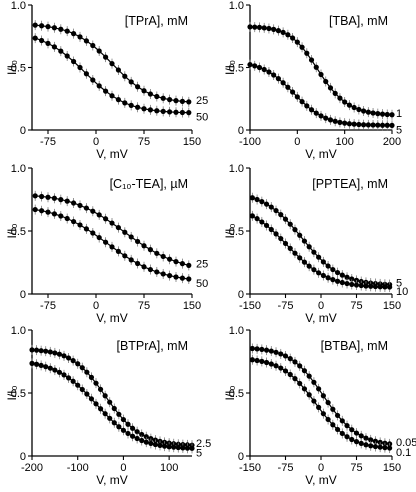 Image resolution: width=416 pixels, height=492 pixels. Describe the element at coordinates (358, 21) in the screenshot. I see `panel-title: [TBA], mM` at that location.